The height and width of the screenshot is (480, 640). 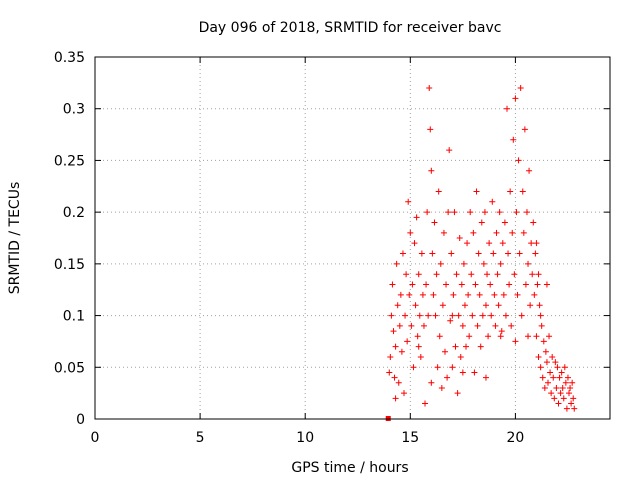 What do you see at coordinates (69, 58) in the screenshot?
I see `y-tick-label: 0.35` at bounding box center [69, 58].